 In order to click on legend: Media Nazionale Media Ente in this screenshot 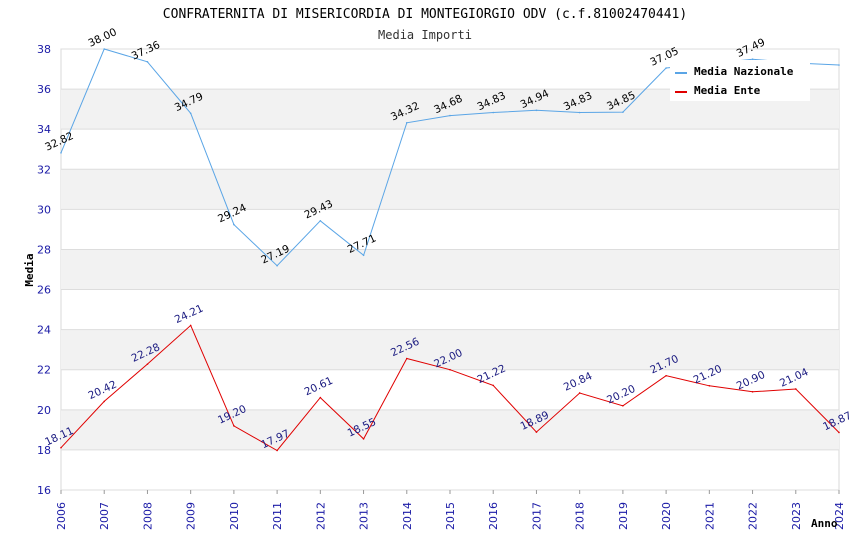, I will do `click(740, 80)`.